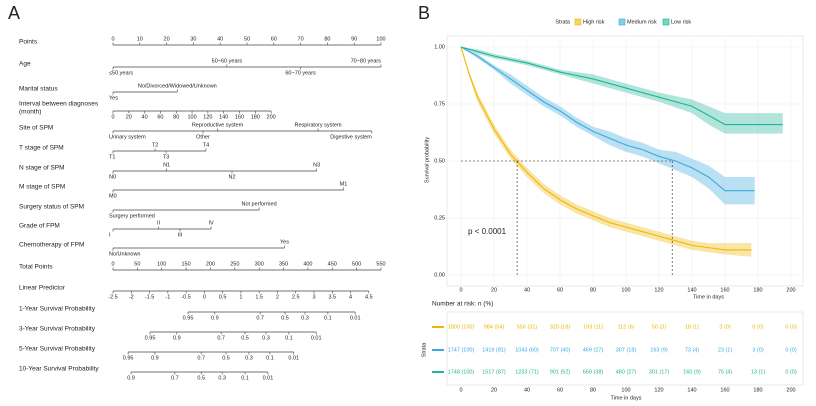 This screenshot has width=816, height=406. Describe the element at coordinates (621, 86) in the screenshot. I see `survival-line` at that location.